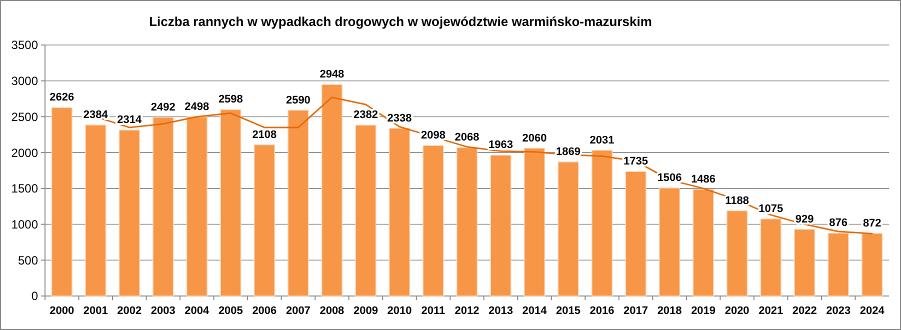  Describe the element at coordinates (873, 311) in the screenshot. I see `x-tick-label: 2024` at that location.